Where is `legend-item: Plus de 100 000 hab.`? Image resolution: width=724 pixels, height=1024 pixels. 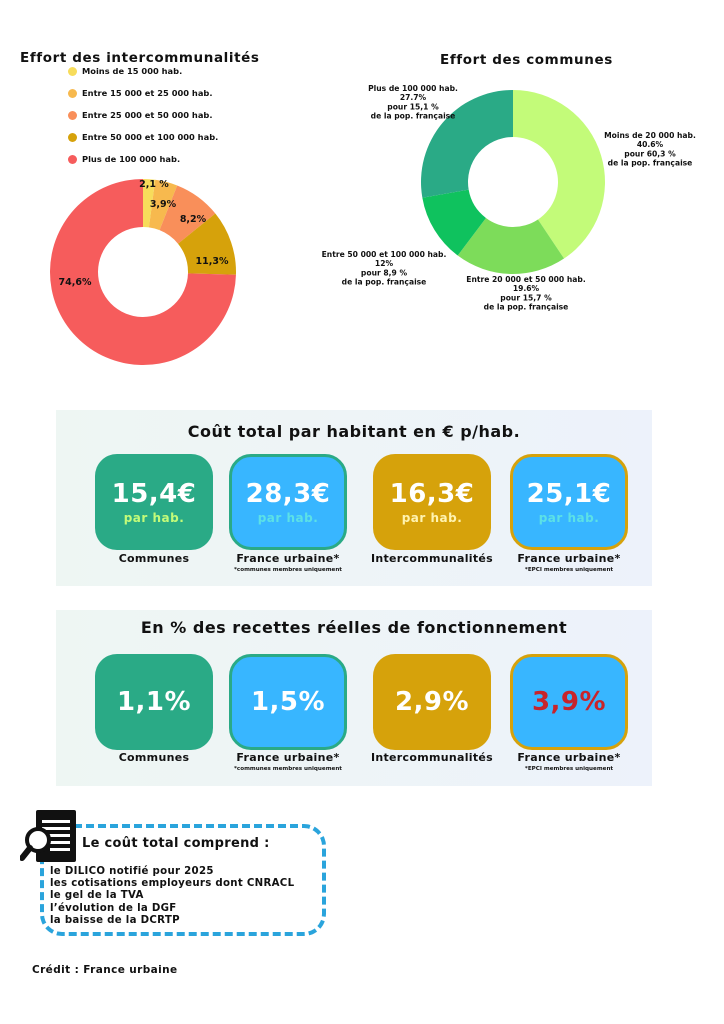 legend-item: Plus de 100 000 hab. is located at coordinates (124, 159).